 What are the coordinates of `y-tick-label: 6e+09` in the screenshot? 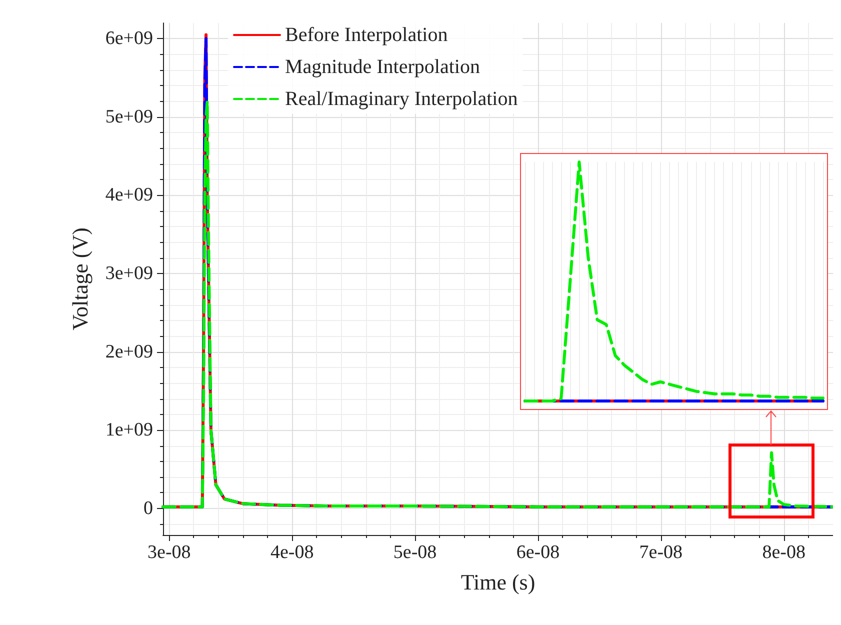 It's located at (129, 39).